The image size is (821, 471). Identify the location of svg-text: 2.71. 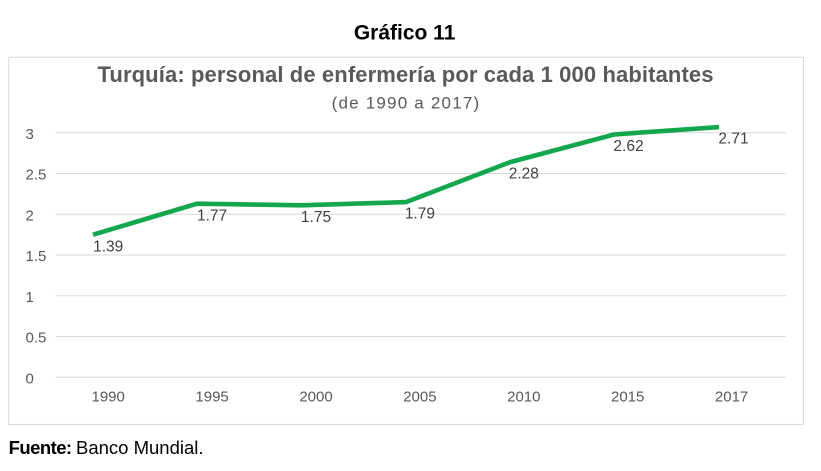
(733, 139).